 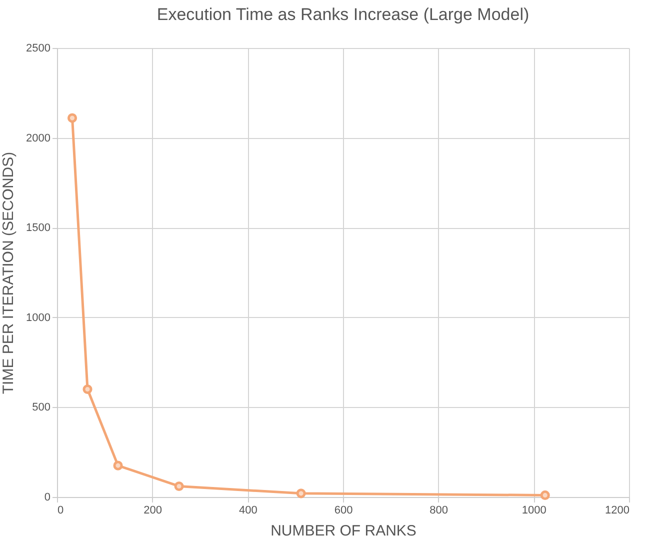 What do you see at coordinates (343, 14) in the screenshot?
I see `chart-title: Execution Time as Ranks Increase (Large Model)` at bounding box center [343, 14].